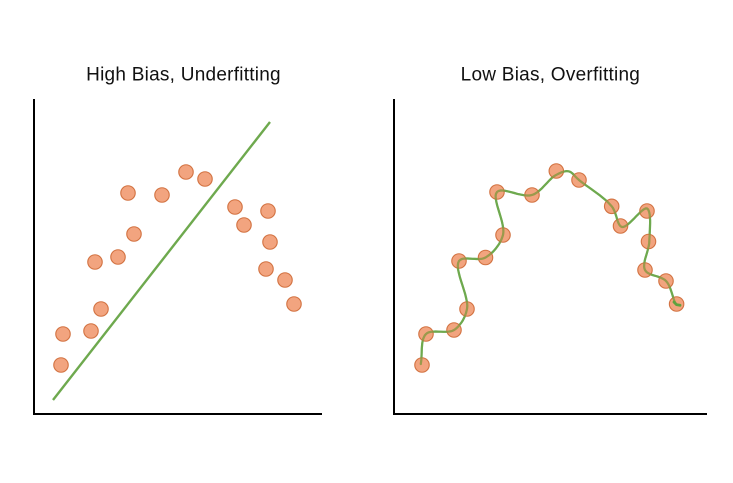  Describe the element at coordinates (183, 75) in the screenshot. I see `svg-text: High Bias, Underfitting` at that location.